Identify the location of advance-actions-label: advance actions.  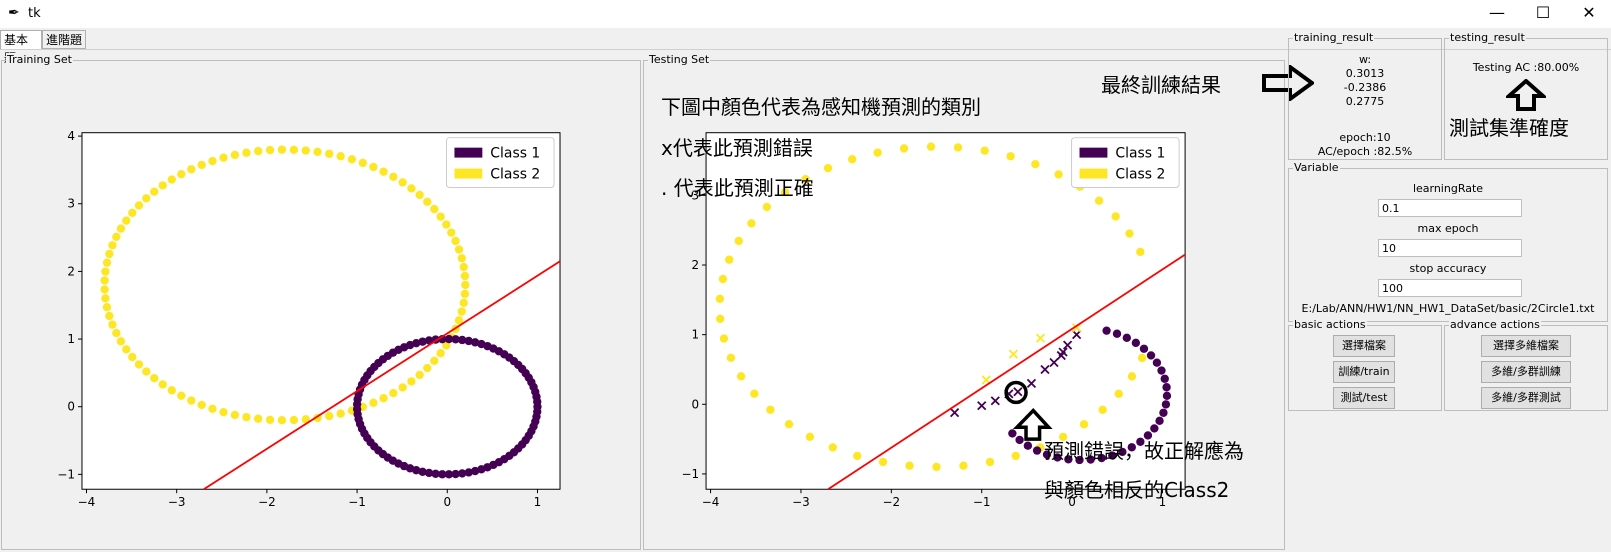
(1495, 325).